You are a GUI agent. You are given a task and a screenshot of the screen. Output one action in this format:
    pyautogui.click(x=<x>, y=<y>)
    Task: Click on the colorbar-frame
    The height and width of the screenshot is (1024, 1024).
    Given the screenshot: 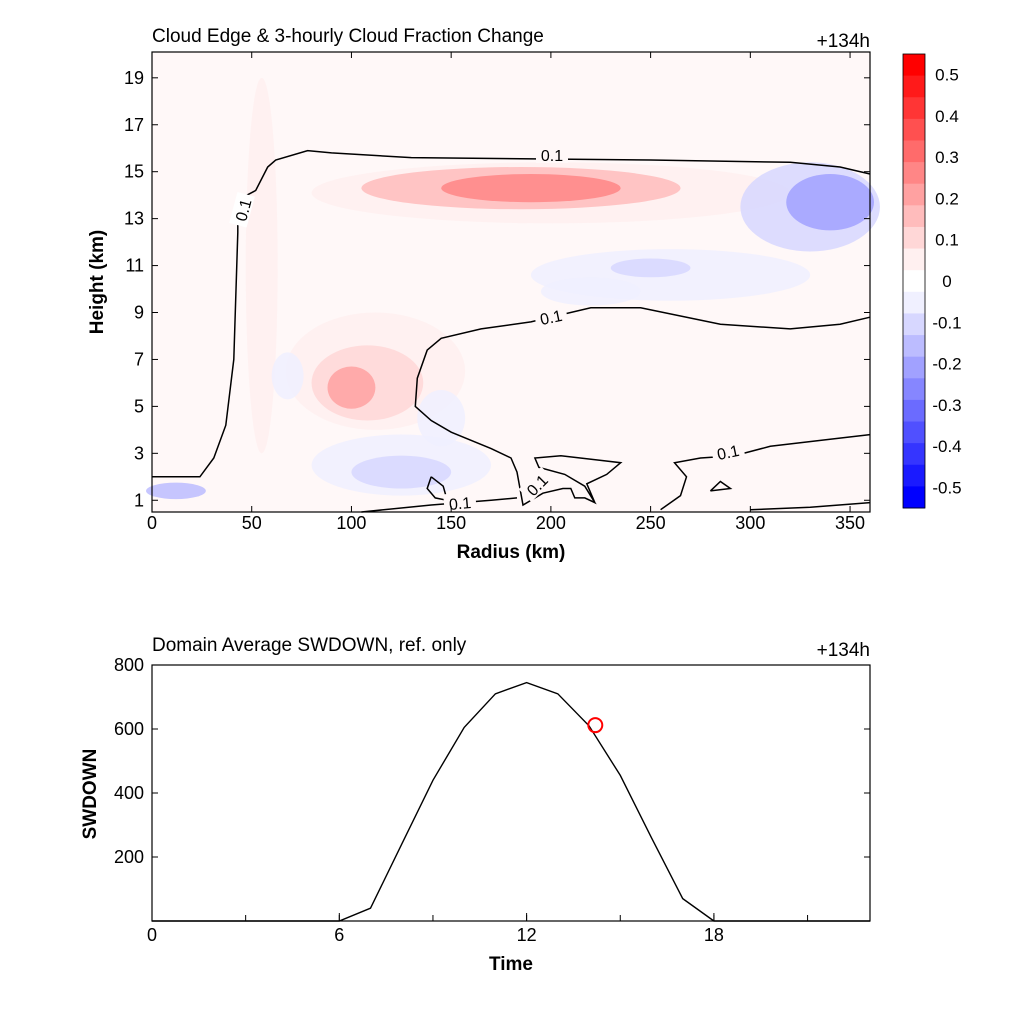 What is the action you would take?
    pyautogui.click(x=914, y=281)
    